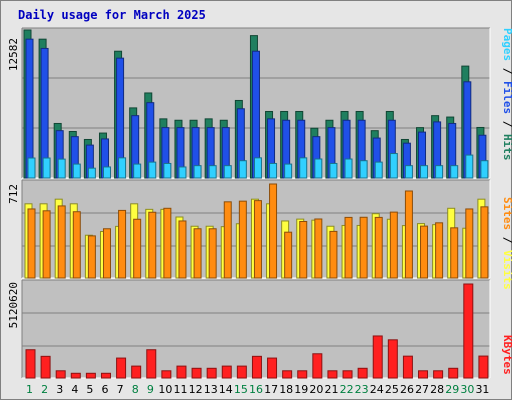  I want to click on day-tick-label: 17, so click(271, 389).